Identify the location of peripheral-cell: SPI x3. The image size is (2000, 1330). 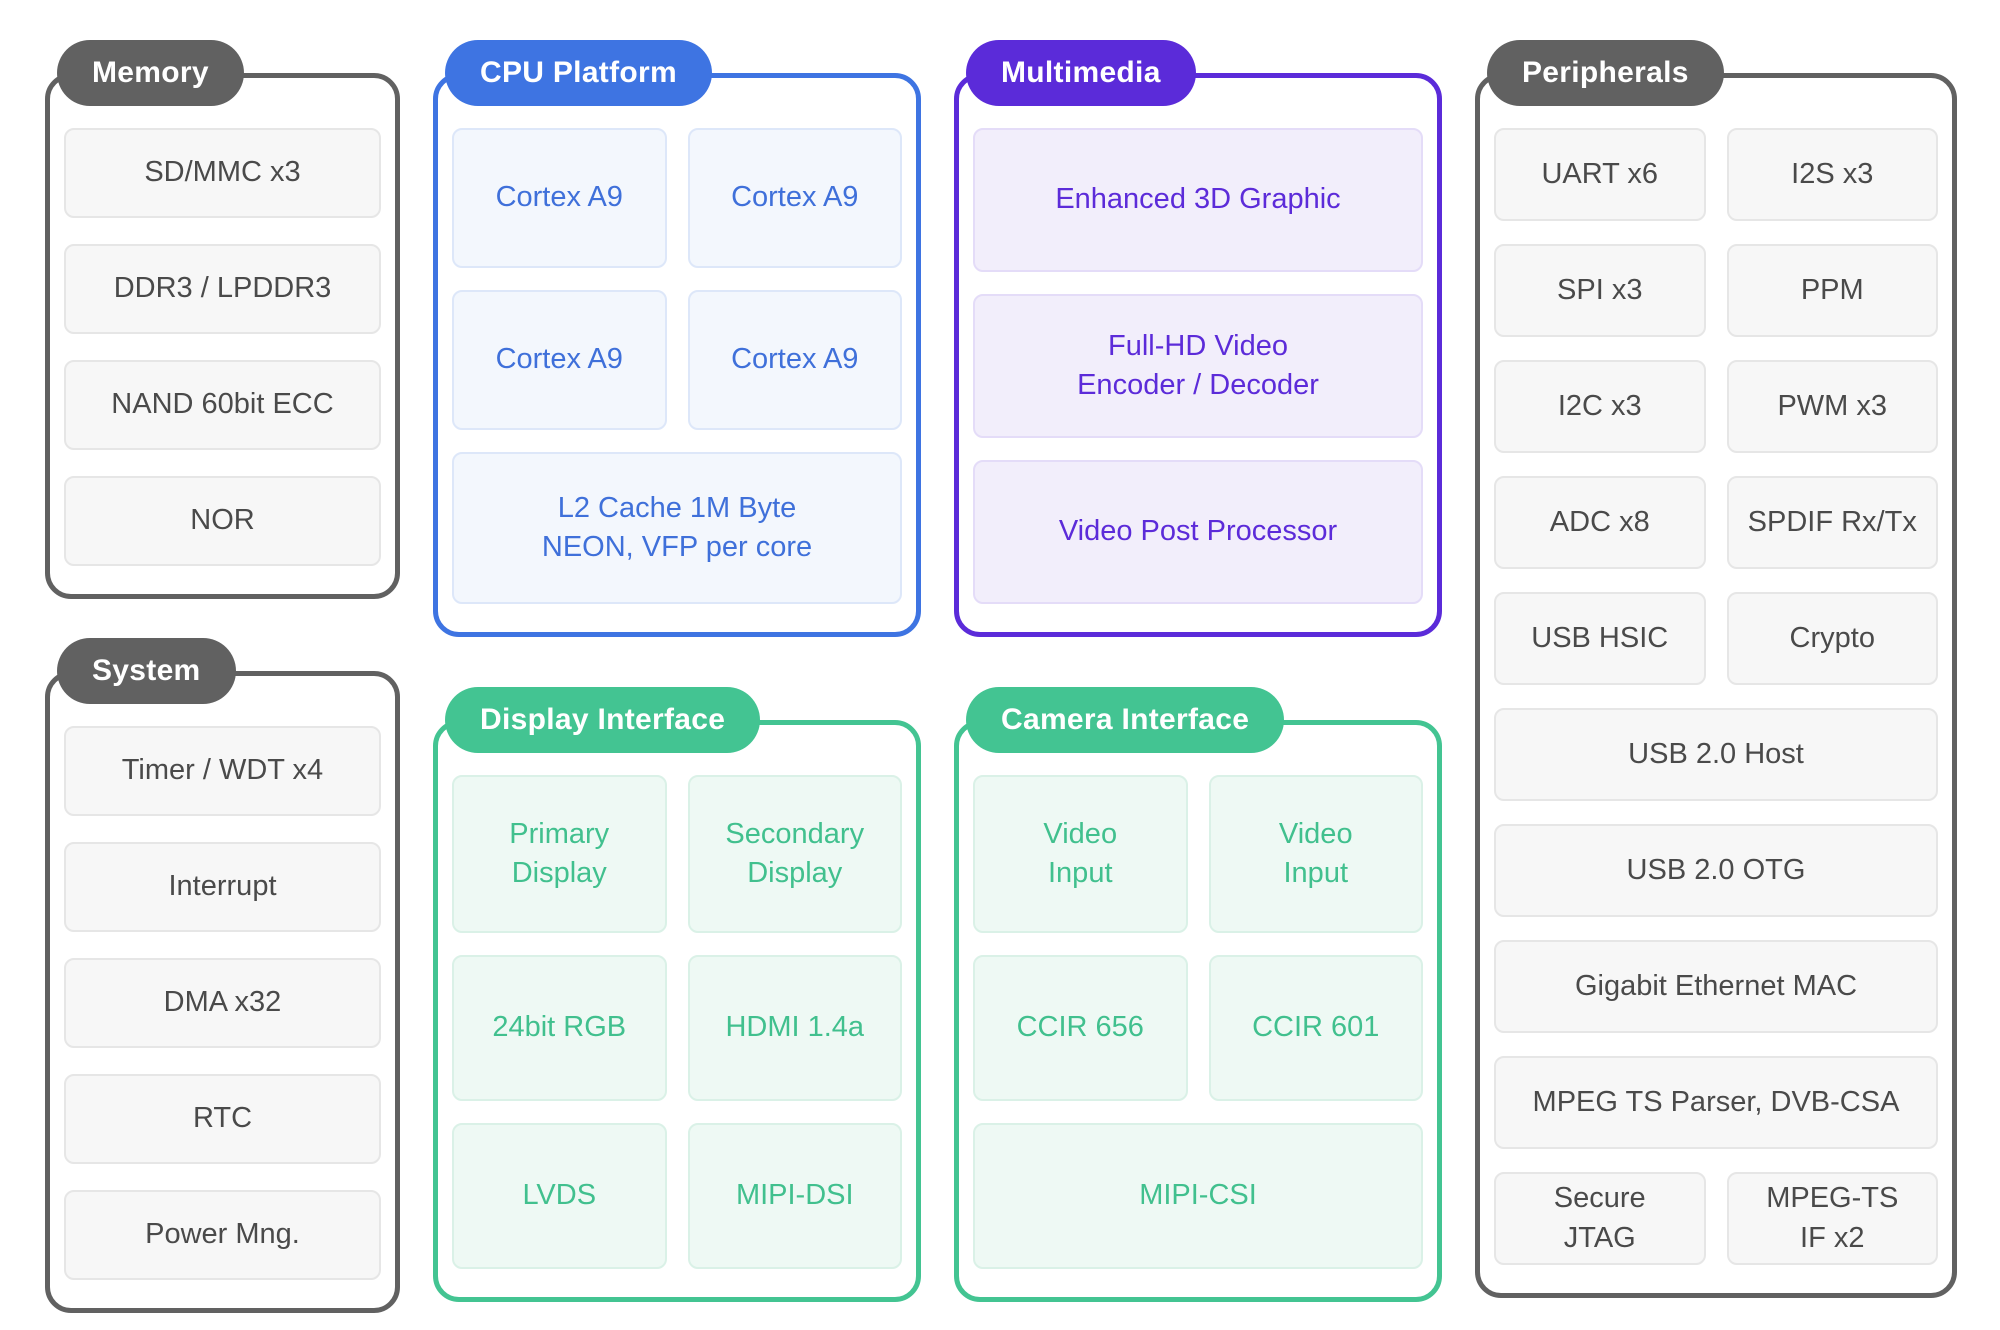
(1600, 290).